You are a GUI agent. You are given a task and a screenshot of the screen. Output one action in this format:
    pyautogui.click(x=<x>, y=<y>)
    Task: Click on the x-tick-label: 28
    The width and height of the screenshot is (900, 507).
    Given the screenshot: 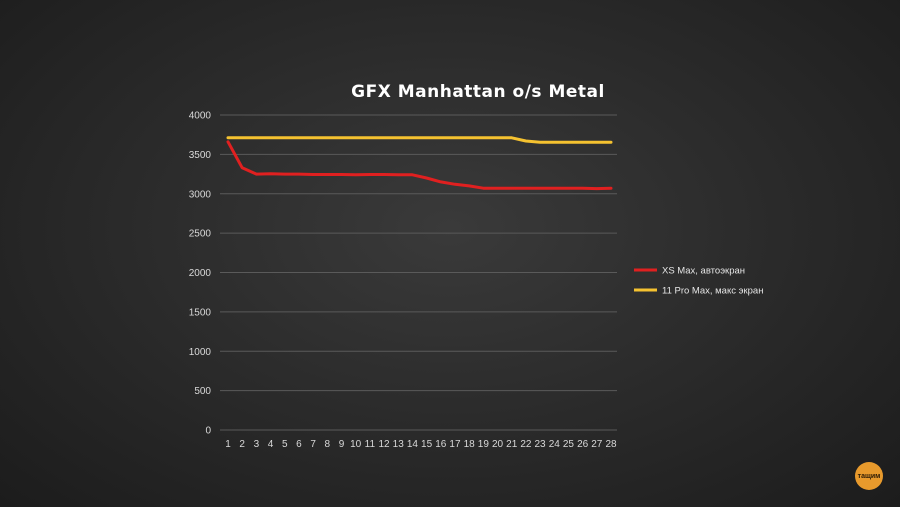 What is the action you would take?
    pyautogui.click(x=611, y=444)
    